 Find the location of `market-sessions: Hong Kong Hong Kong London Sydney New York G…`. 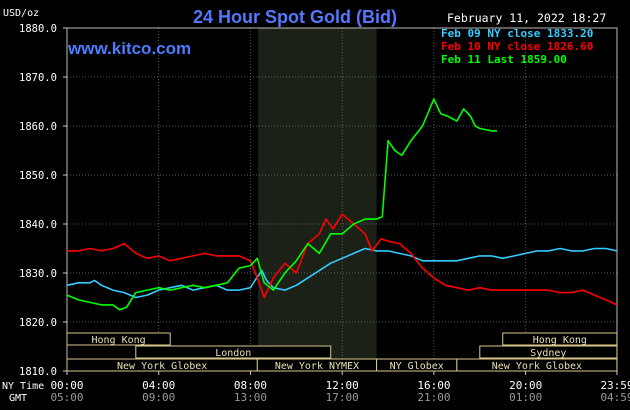

market-sessions: Hong Kong Hong Kong London Sydney New York G… is located at coordinates (342, 352).